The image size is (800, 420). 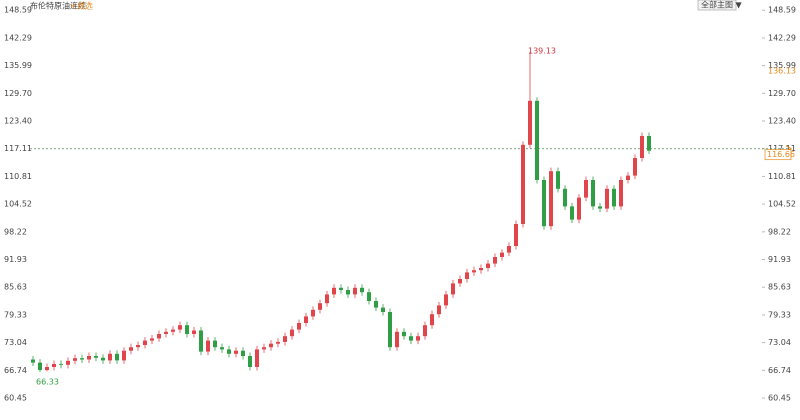 What do you see at coordinates (18, 121) in the screenshot?
I see `y-tick-label: 123.40` at bounding box center [18, 121].